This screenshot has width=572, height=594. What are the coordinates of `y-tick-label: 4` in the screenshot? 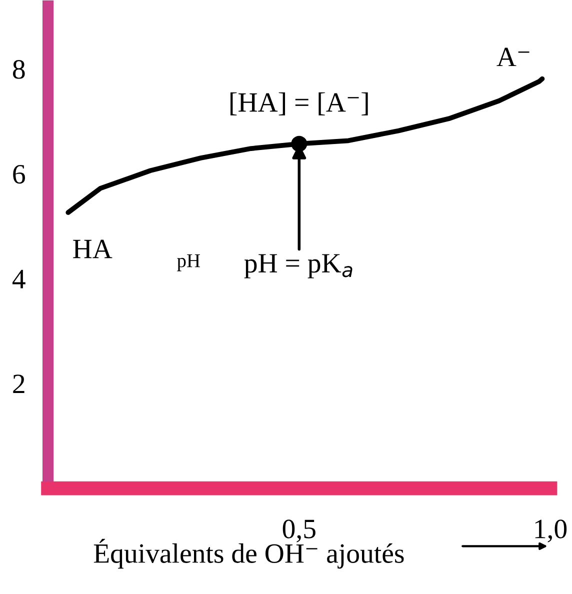 It's located at (19, 279).